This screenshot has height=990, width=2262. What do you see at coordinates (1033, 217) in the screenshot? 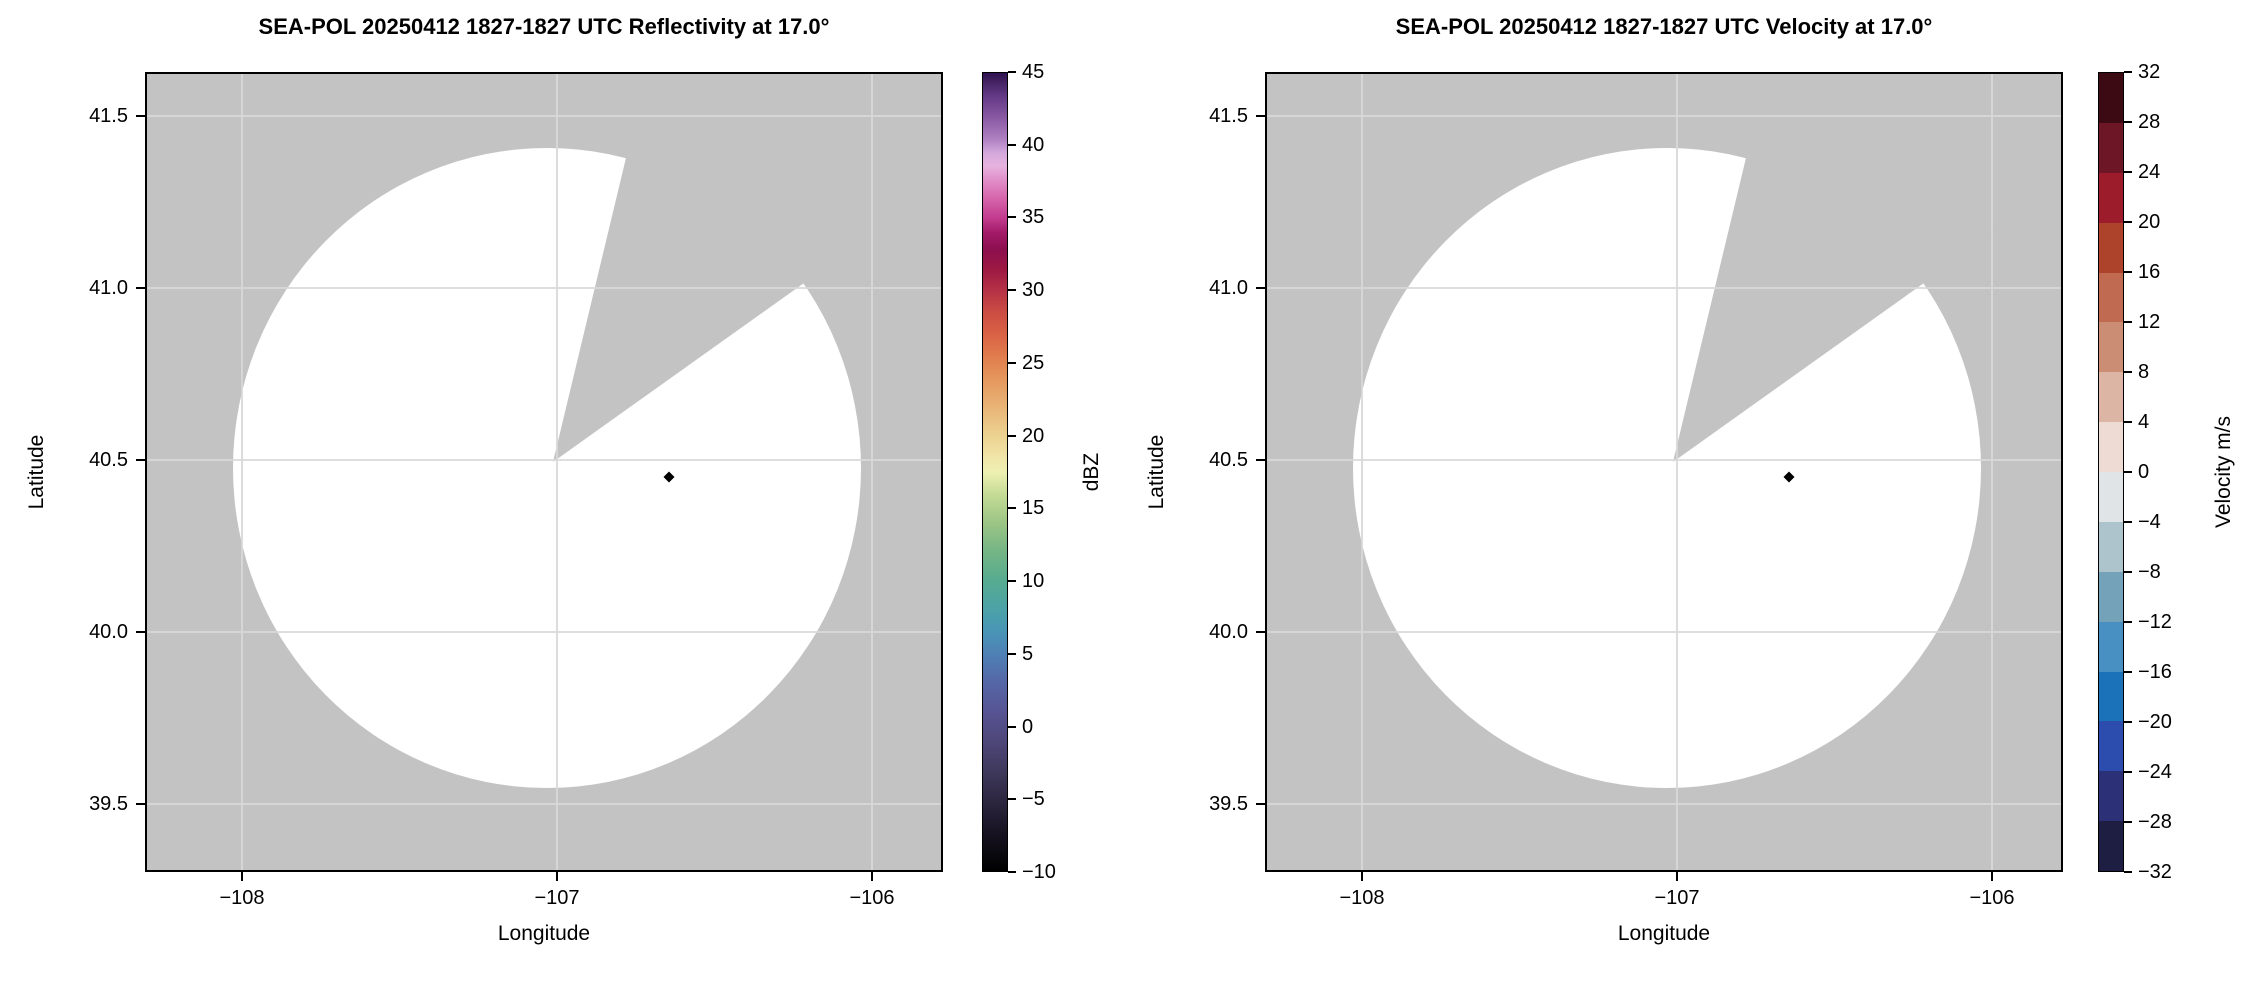
I see `colorbar-tick-label: 35` at bounding box center [1033, 217].